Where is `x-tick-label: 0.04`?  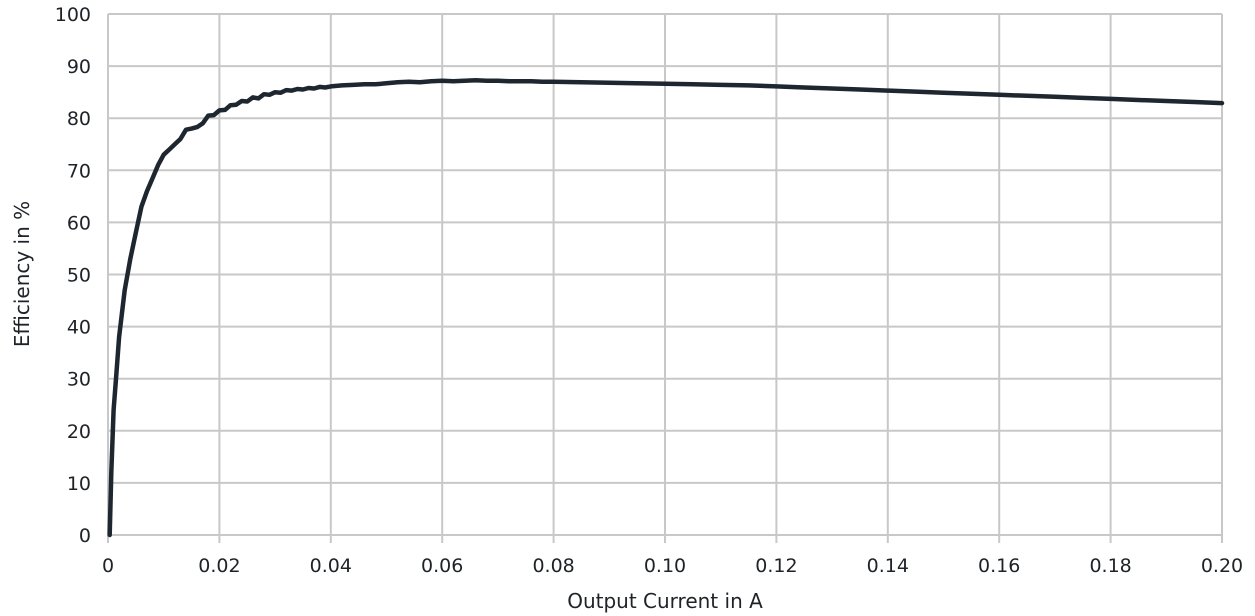 x-tick-label: 0.04 is located at coordinates (331, 566).